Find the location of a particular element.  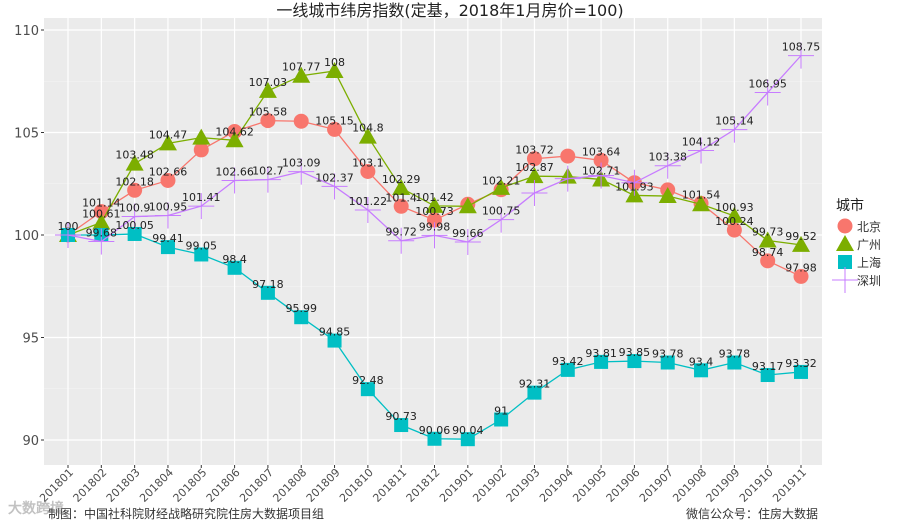

data-label: 99.41 is located at coordinates (168, 238).